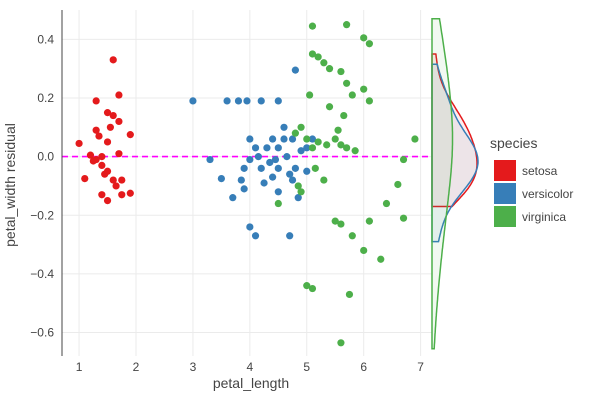 The height and width of the screenshot is (405, 600). I want to click on legend-label-setosa: setosa, so click(540, 171).